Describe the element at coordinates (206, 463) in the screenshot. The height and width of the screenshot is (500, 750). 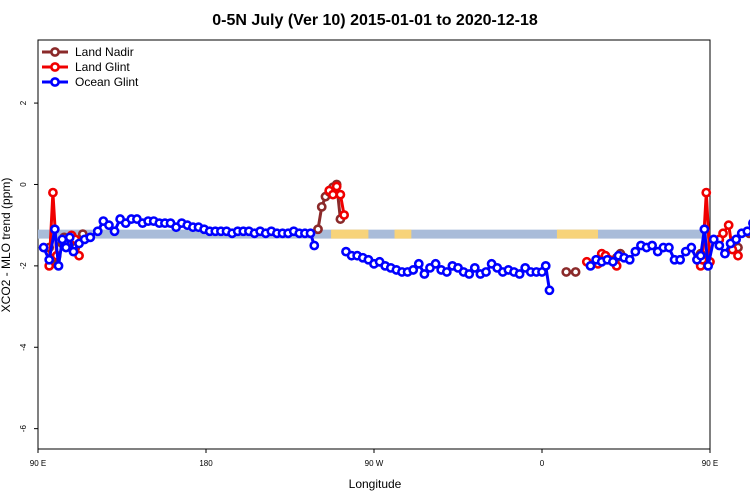
I see `x-tick-label: 180` at that location.